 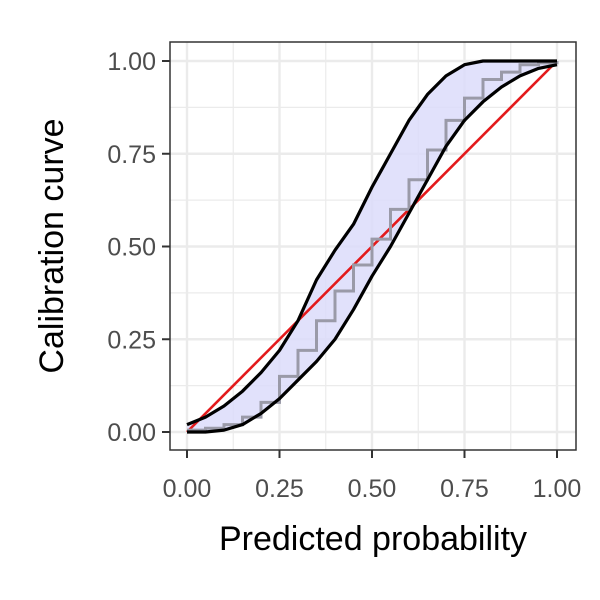 I want to click on y-tick-label: 0.25, so click(x=131, y=340).